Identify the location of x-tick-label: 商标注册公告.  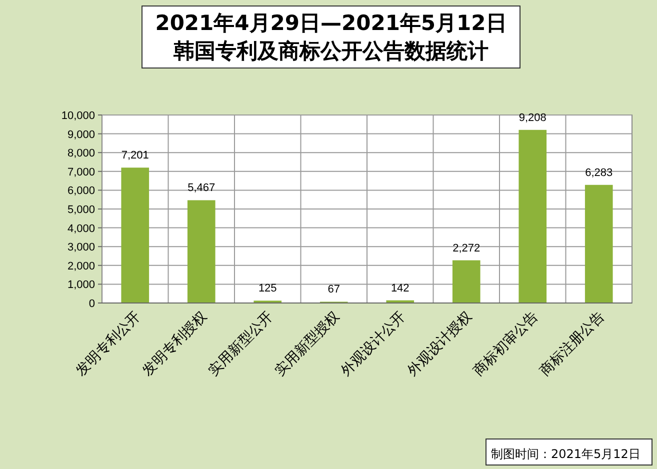
(572, 344).